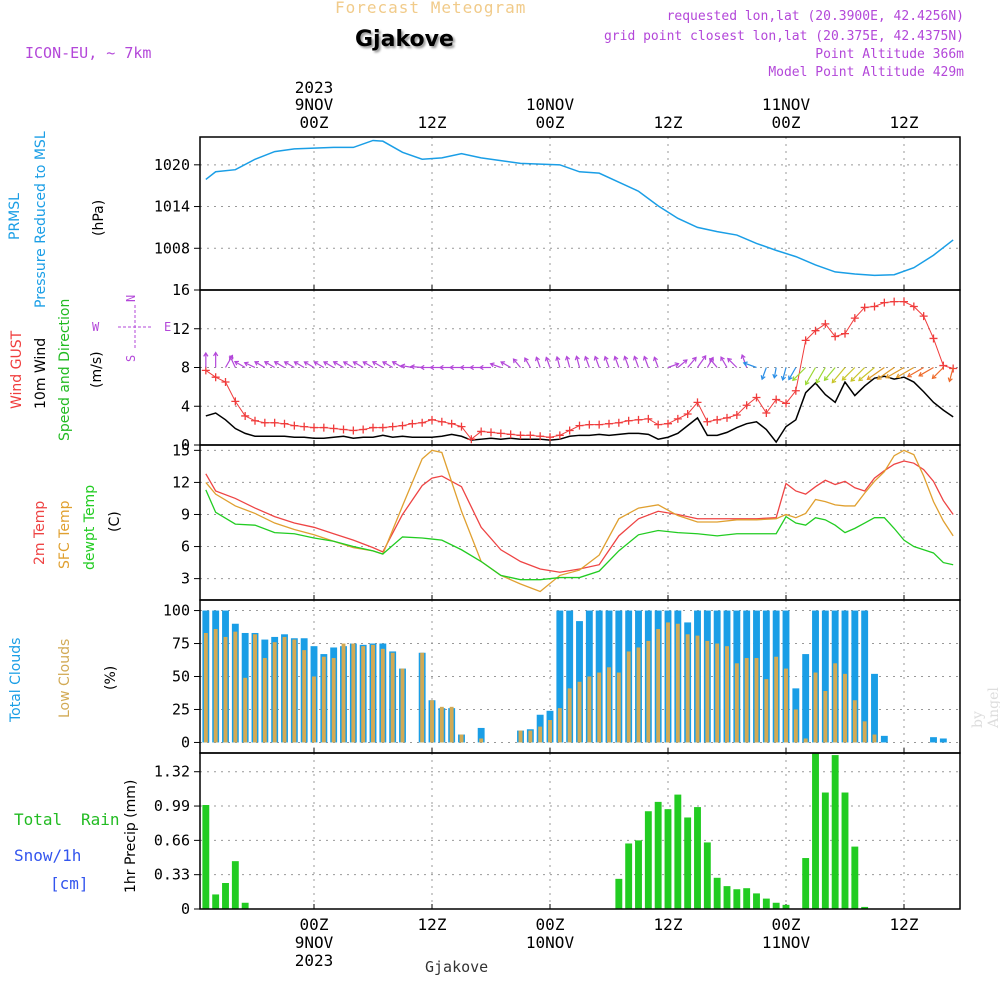 This screenshot has width=1000, height=1000. Describe the element at coordinates (668, 924) in the screenshot. I see `bottom-time-label: 12Z` at that location.